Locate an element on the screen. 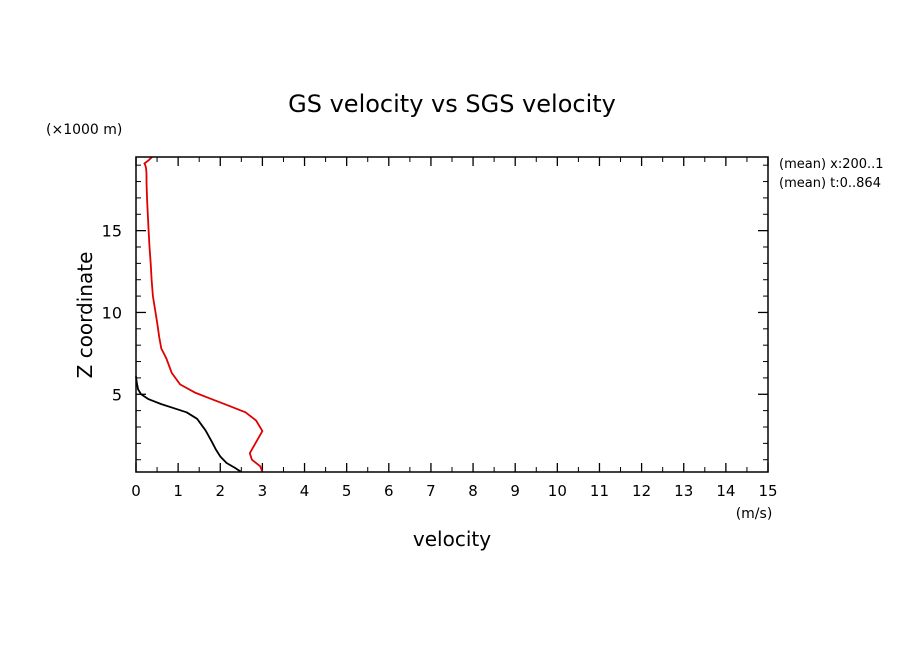 The width and height of the screenshot is (904, 654). x-axis-label: velocity is located at coordinates (452, 539).